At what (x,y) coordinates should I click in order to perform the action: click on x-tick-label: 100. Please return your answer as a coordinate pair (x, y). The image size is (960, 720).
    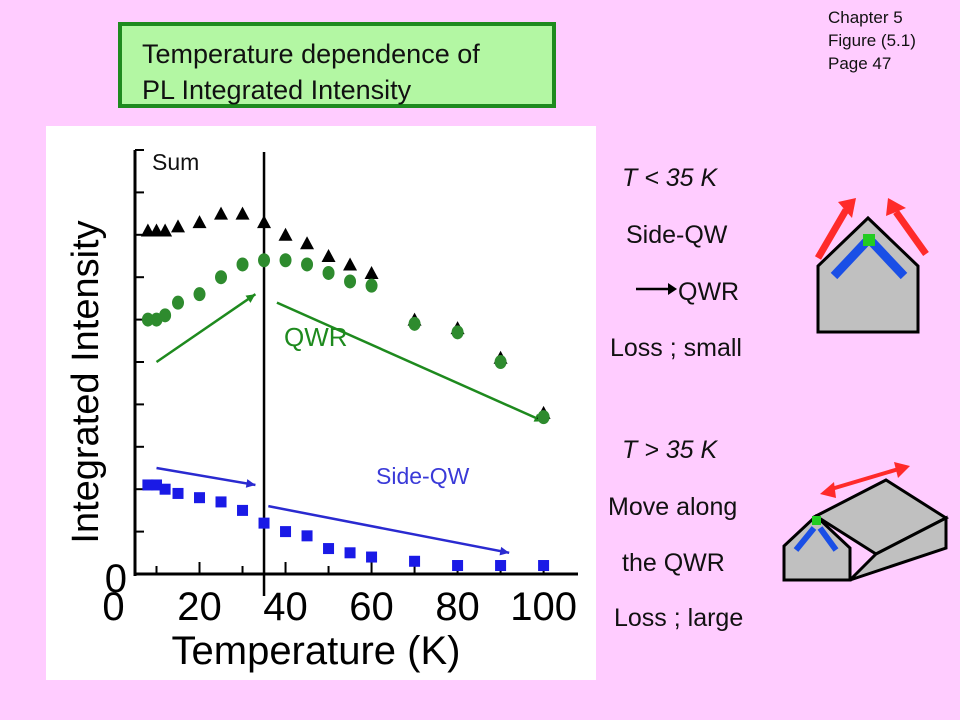
    Looking at the image, I should click on (543, 607).